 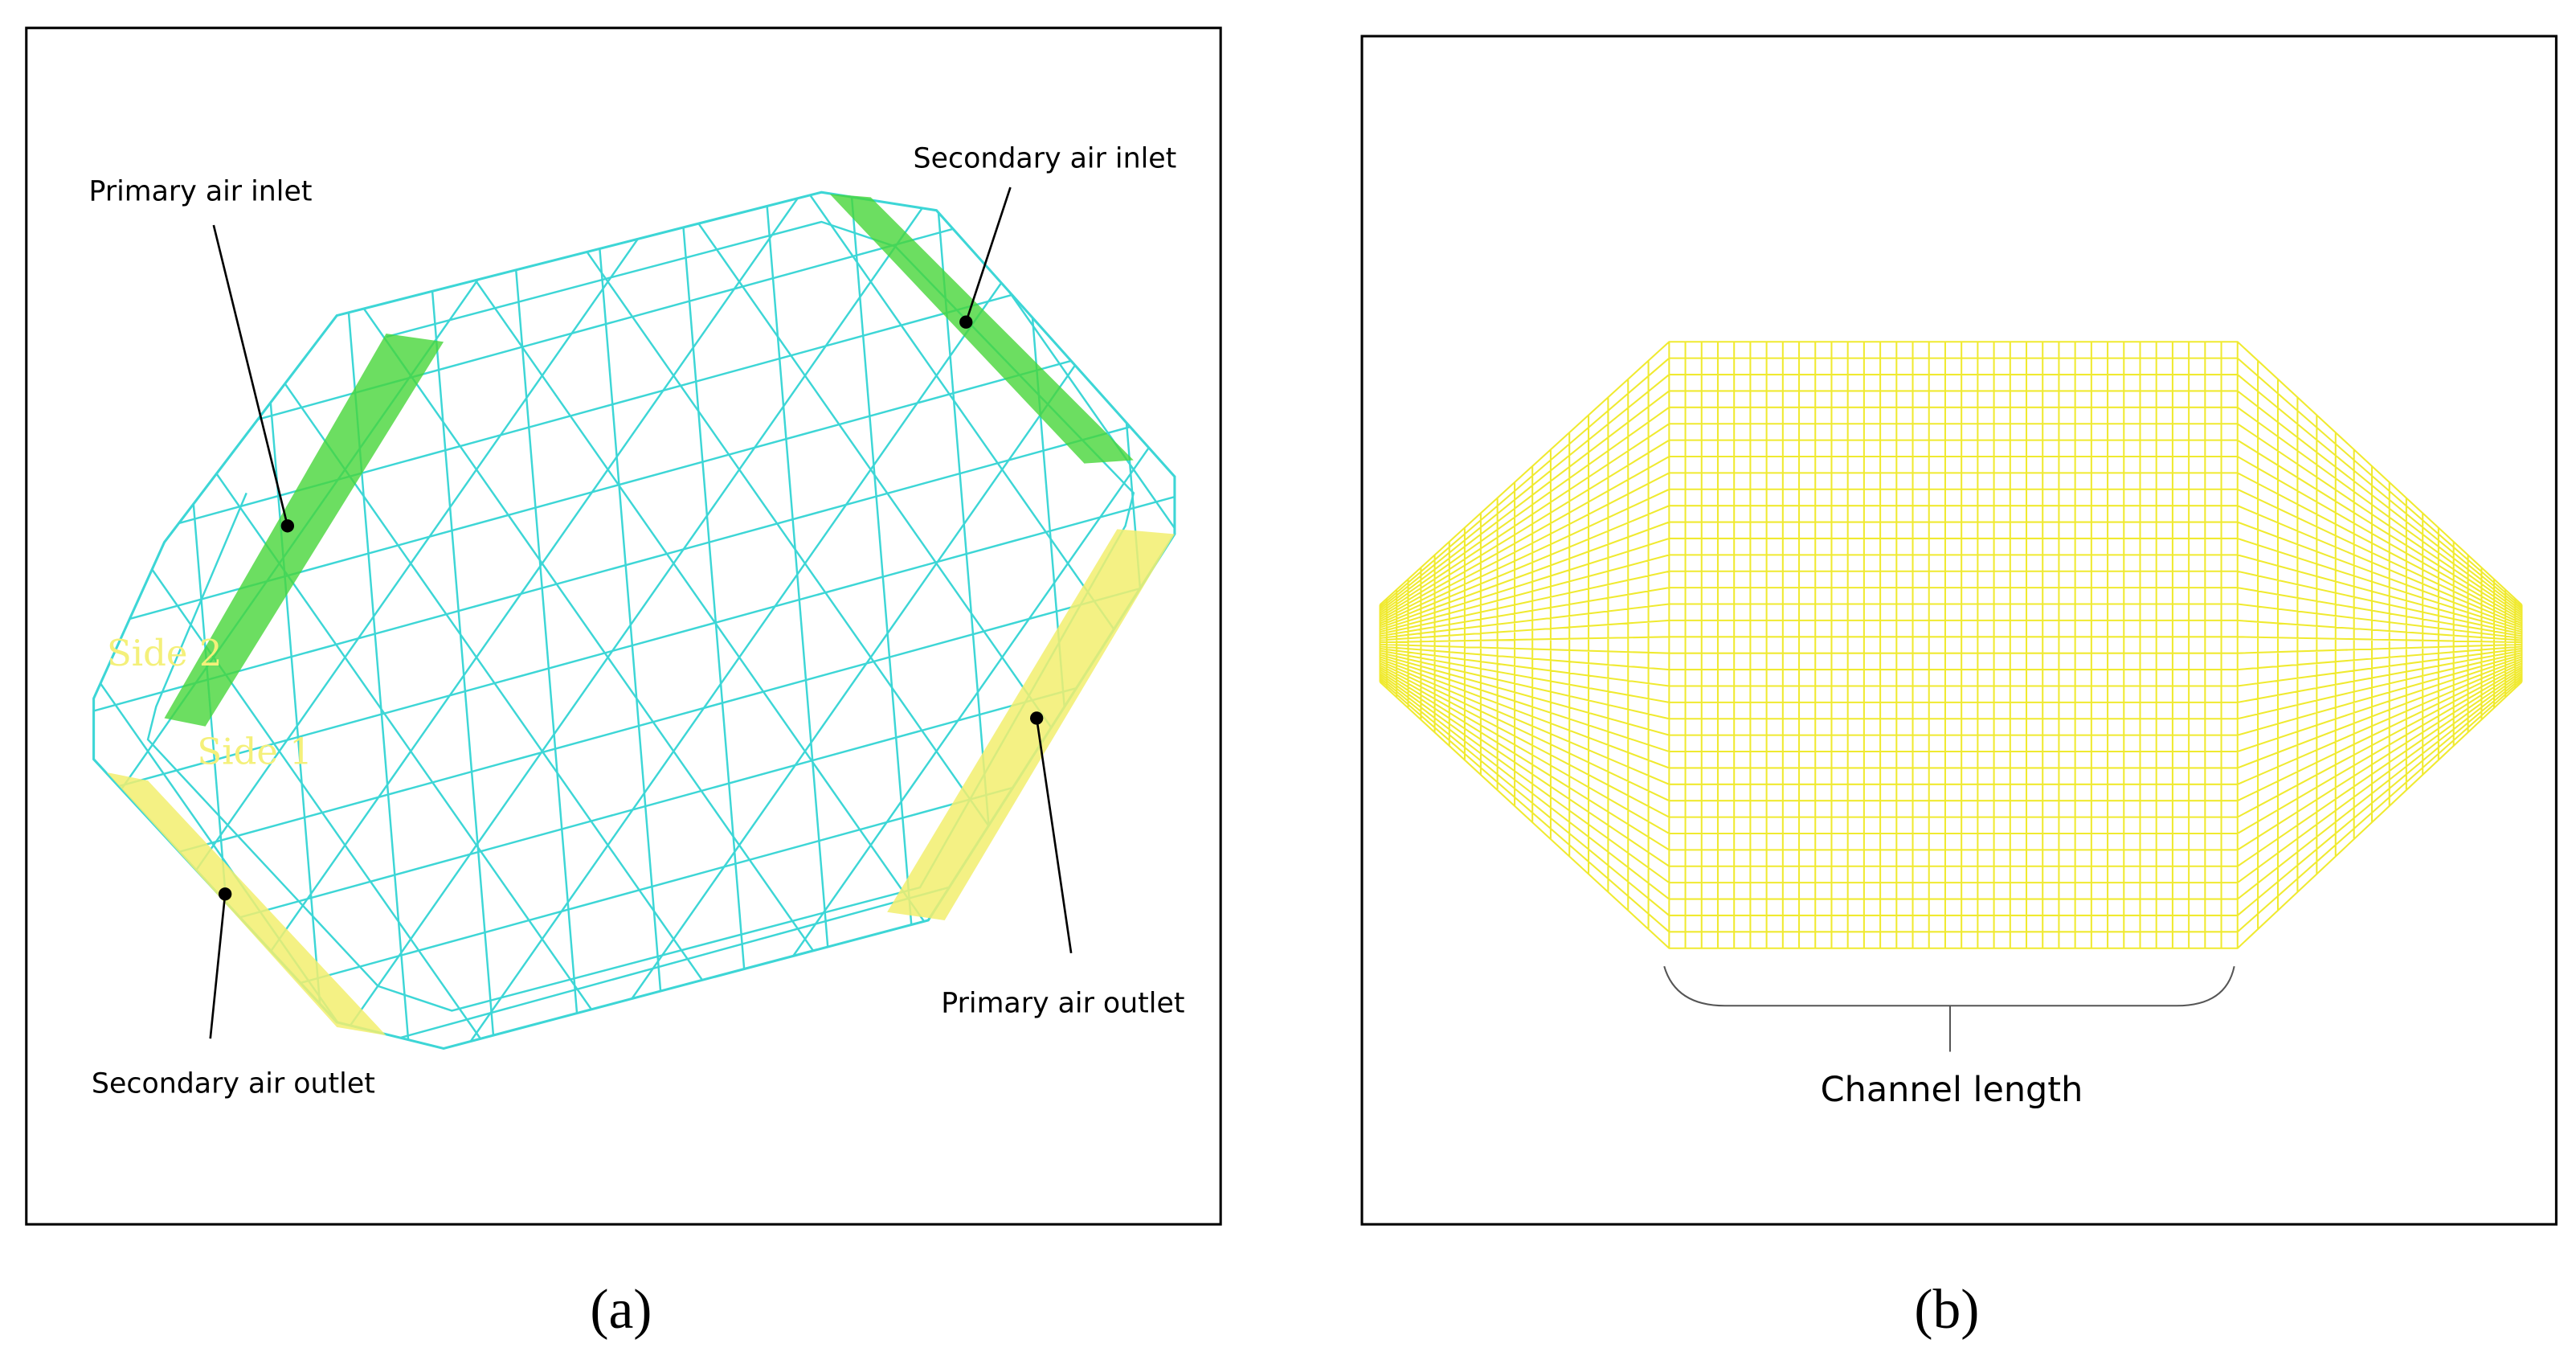 I want to click on annotation: Primary air inlet, so click(x=201, y=191).